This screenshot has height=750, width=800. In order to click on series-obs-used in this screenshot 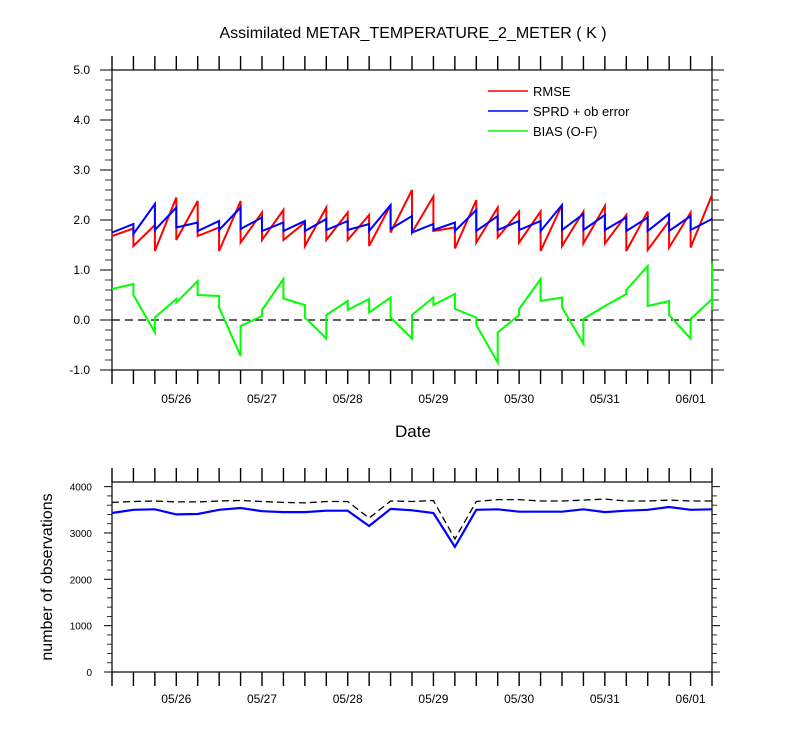, I will do `click(412, 527)`.